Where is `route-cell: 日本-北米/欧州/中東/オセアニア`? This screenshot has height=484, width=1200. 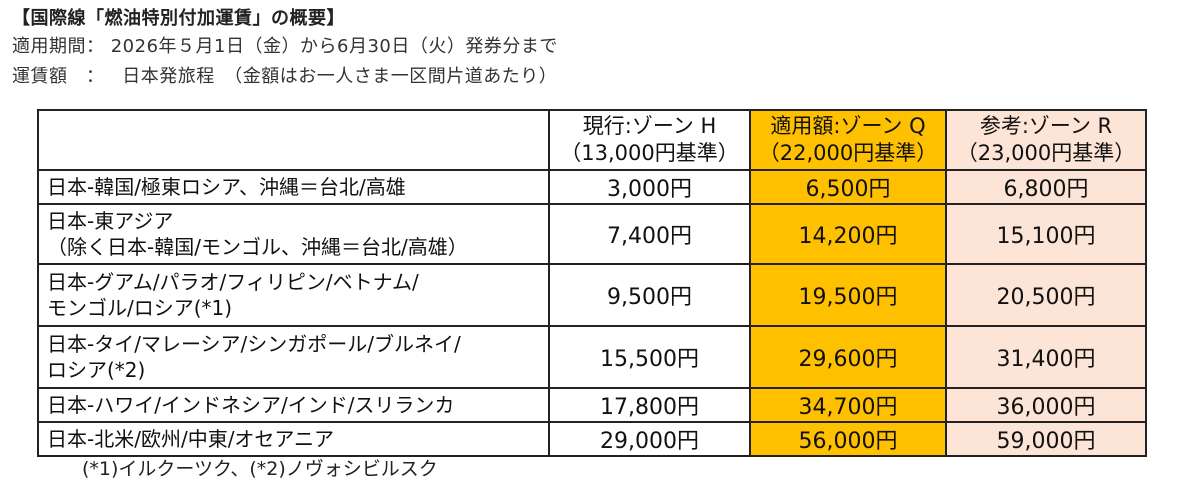
route-cell: 日本-北米/欧州/中東/オセアニア is located at coordinates (293, 439).